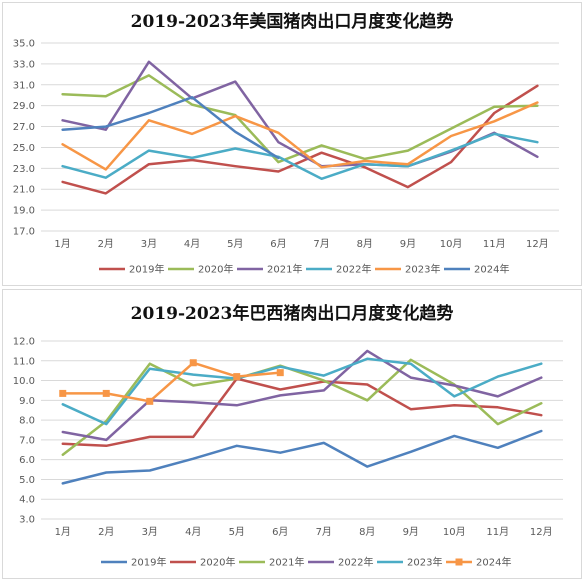 The image size is (584, 581). Describe the element at coordinates (133, 562) in the screenshot. I see `brazil-legend-item: 2019年` at that location.